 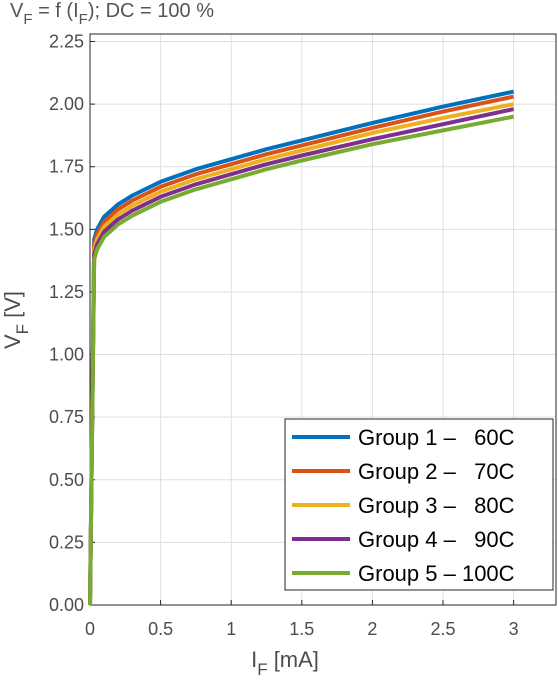 What do you see at coordinates (66, 104) in the screenshot?
I see `y-tick-label: 2.00` at bounding box center [66, 104].